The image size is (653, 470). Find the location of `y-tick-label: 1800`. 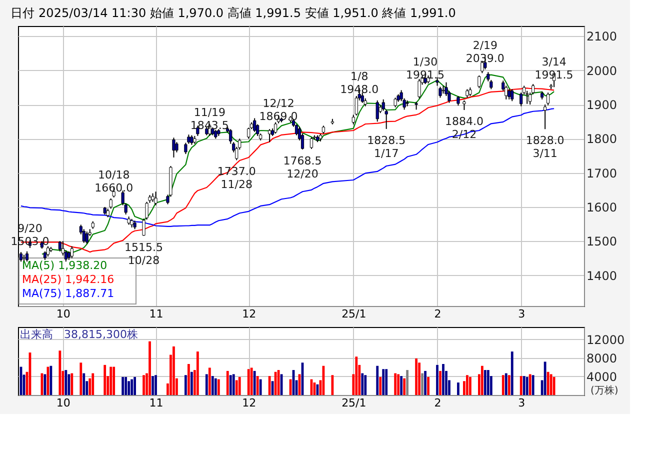

y-tick-label: 1800 is located at coordinates (602, 139).